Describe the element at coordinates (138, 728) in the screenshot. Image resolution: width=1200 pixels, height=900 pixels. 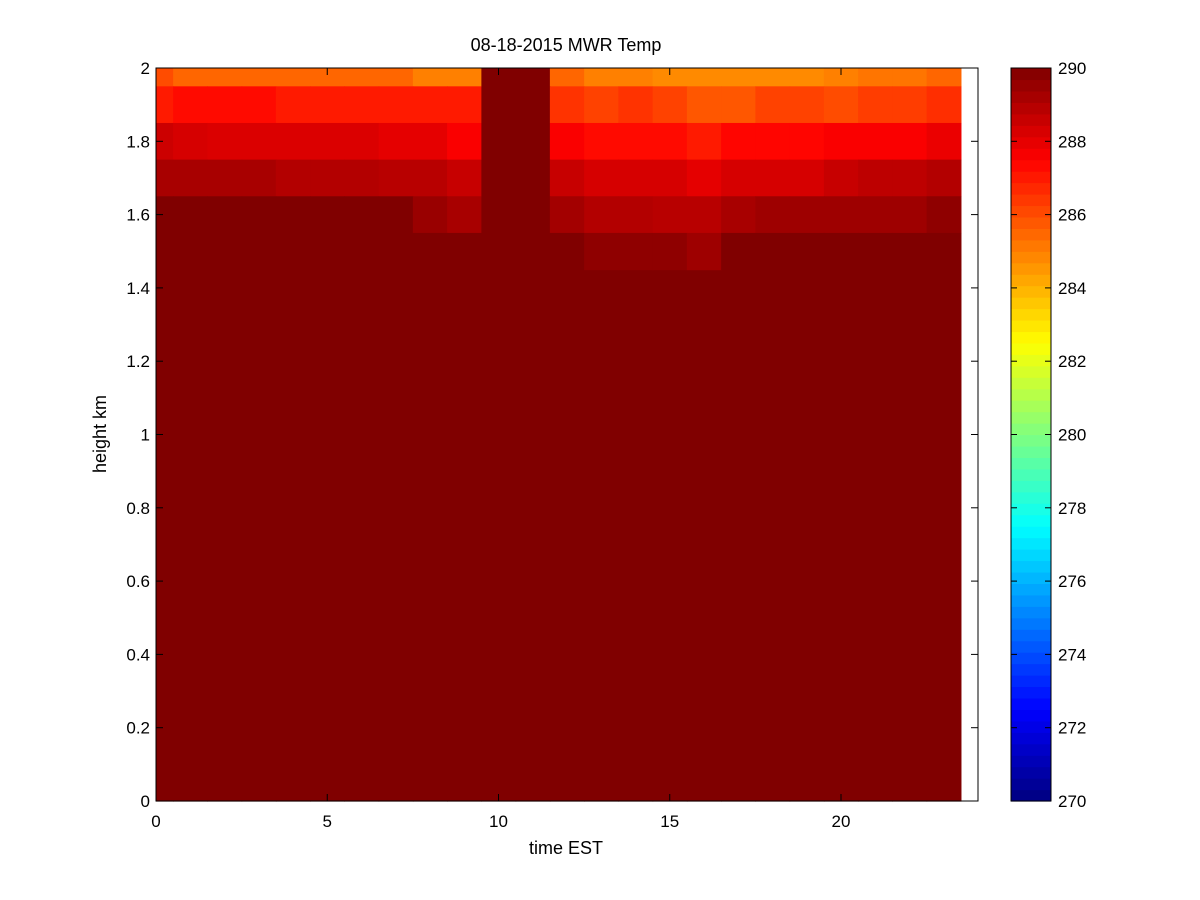
I see `y-tick-label: 0.2` at that location.